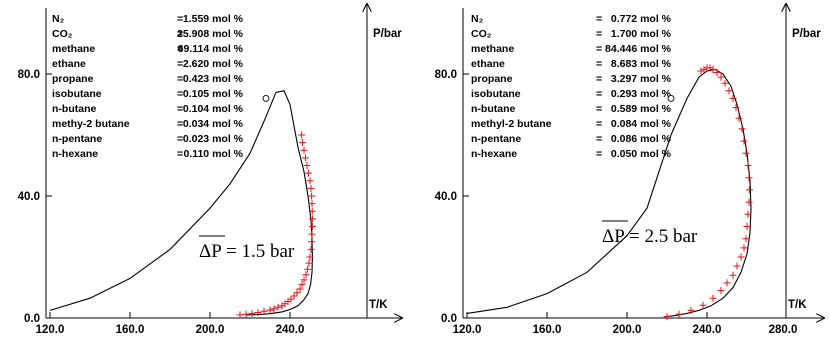 This screenshot has height=340, width=830. I want to click on component-value: 25.908 mol %, so click(210, 34).